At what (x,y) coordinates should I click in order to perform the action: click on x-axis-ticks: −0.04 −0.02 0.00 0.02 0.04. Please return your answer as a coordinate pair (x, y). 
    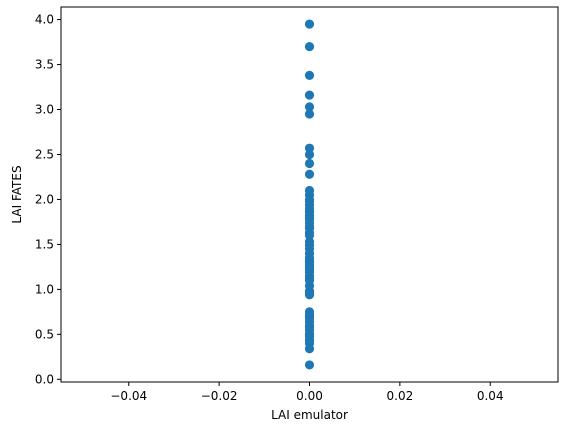
    Looking at the image, I should click on (307, 392).